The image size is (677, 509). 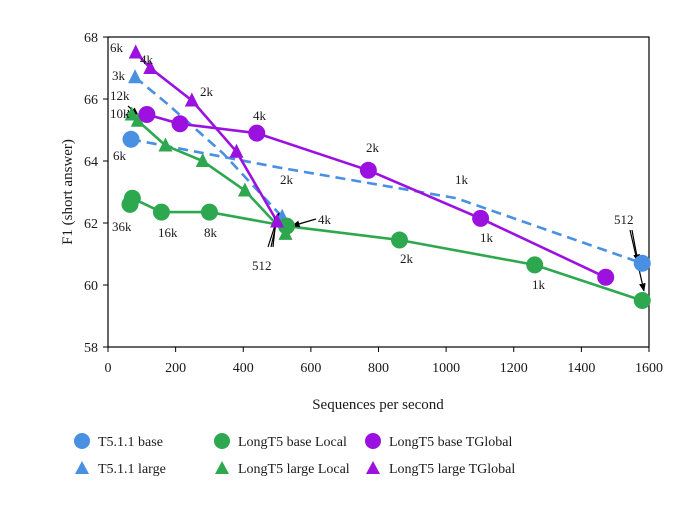 I want to click on y-tick-label: 62, so click(x=91, y=224).